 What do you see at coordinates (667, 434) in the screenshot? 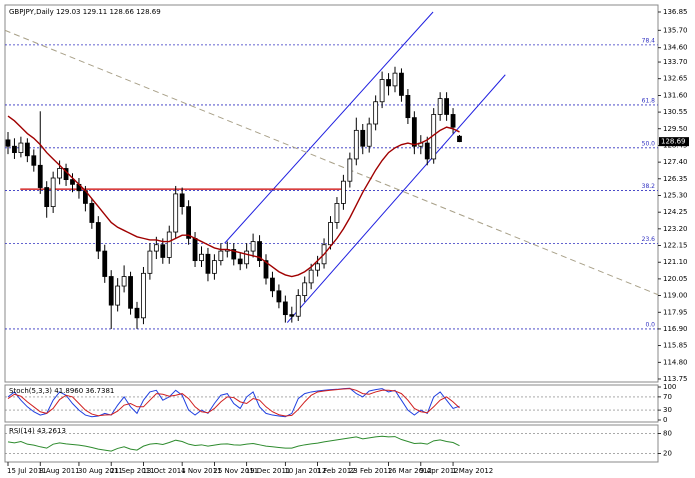
I see `y-tick-label: 80` at bounding box center [667, 434].